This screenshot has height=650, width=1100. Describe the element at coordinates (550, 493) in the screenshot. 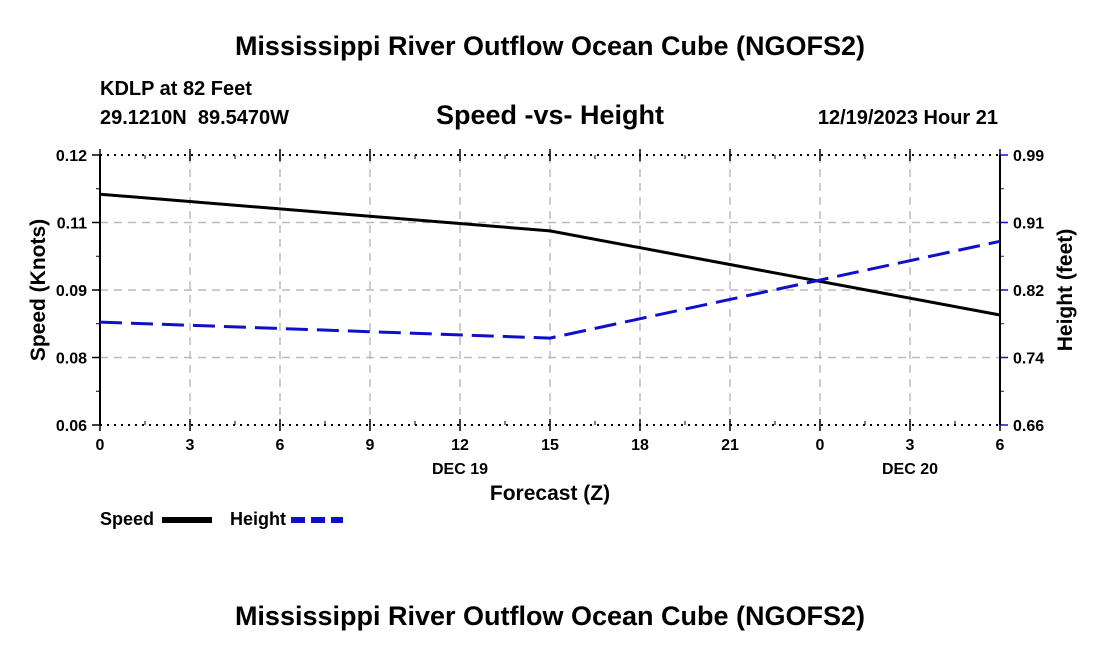

I see `x-axis-label: Forecast (Z)` at that location.